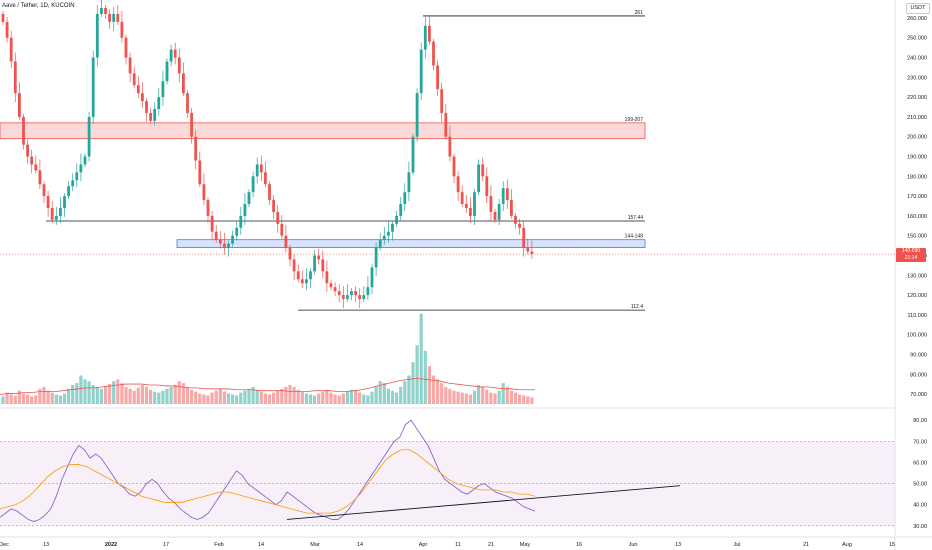 Image resolution: width=932 pixels, height=550 pixels. I want to click on price-axis-tick: 70.000, so click(918, 395).